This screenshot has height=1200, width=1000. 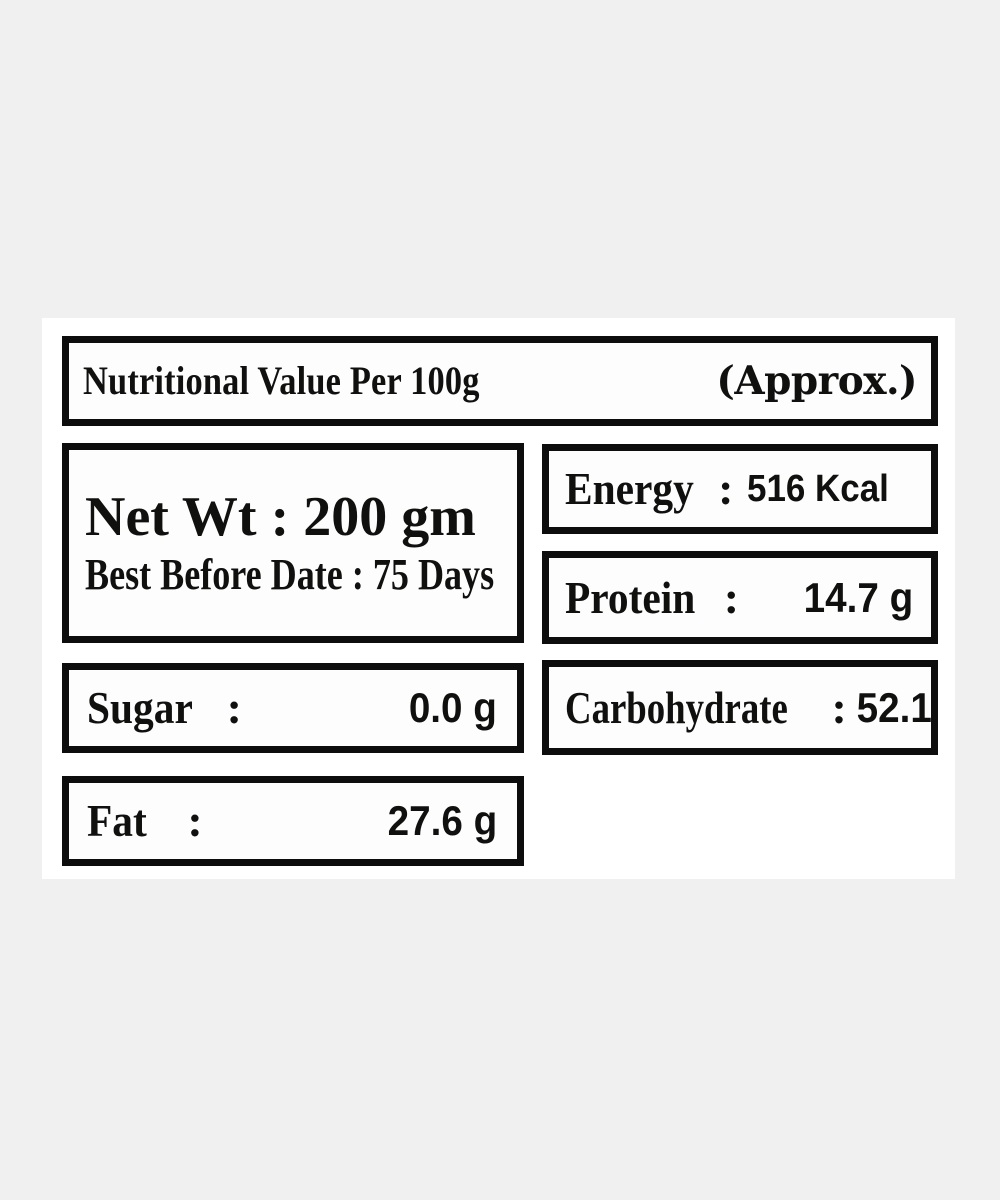 What do you see at coordinates (117, 820) in the screenshot?
I see `fat-label: Fat` at bounding box center [117, 820].